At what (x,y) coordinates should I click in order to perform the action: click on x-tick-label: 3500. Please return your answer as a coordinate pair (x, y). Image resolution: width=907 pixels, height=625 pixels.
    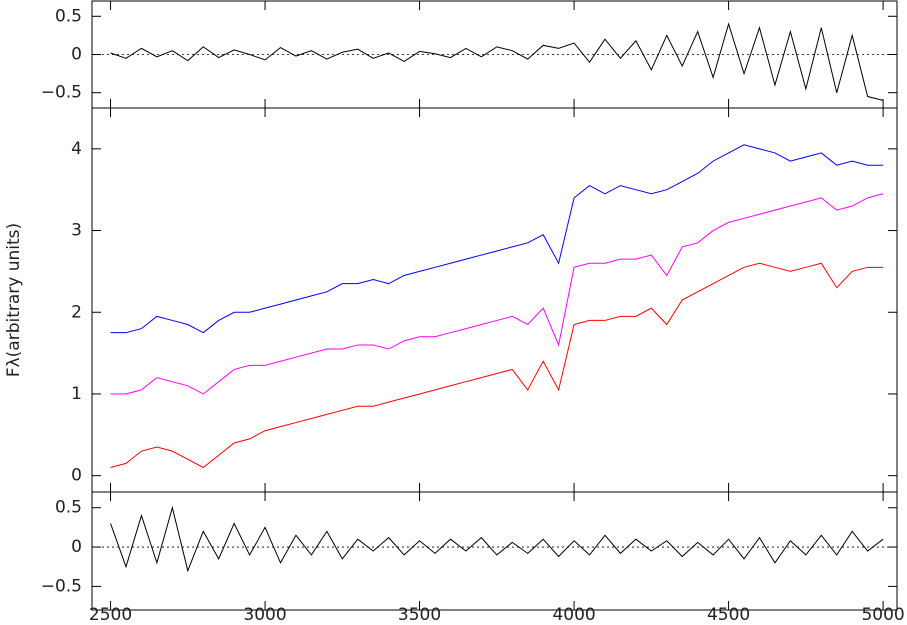
    Looking at the image, I should click on (419, 615).